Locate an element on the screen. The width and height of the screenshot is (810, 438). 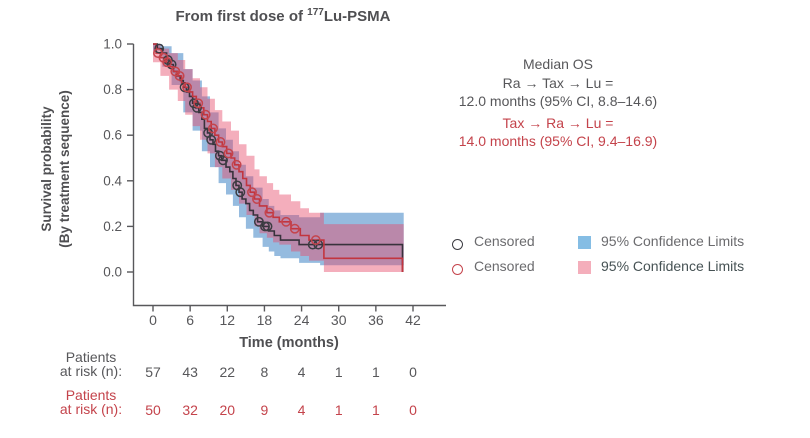
censored-marker-dark-icon is located at coordinates (457, 245).